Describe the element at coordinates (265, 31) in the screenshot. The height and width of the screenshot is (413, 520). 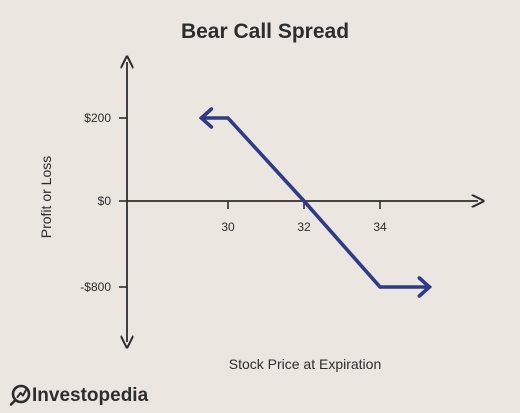
I see `chart-title: Bear Call Spread` at that location.